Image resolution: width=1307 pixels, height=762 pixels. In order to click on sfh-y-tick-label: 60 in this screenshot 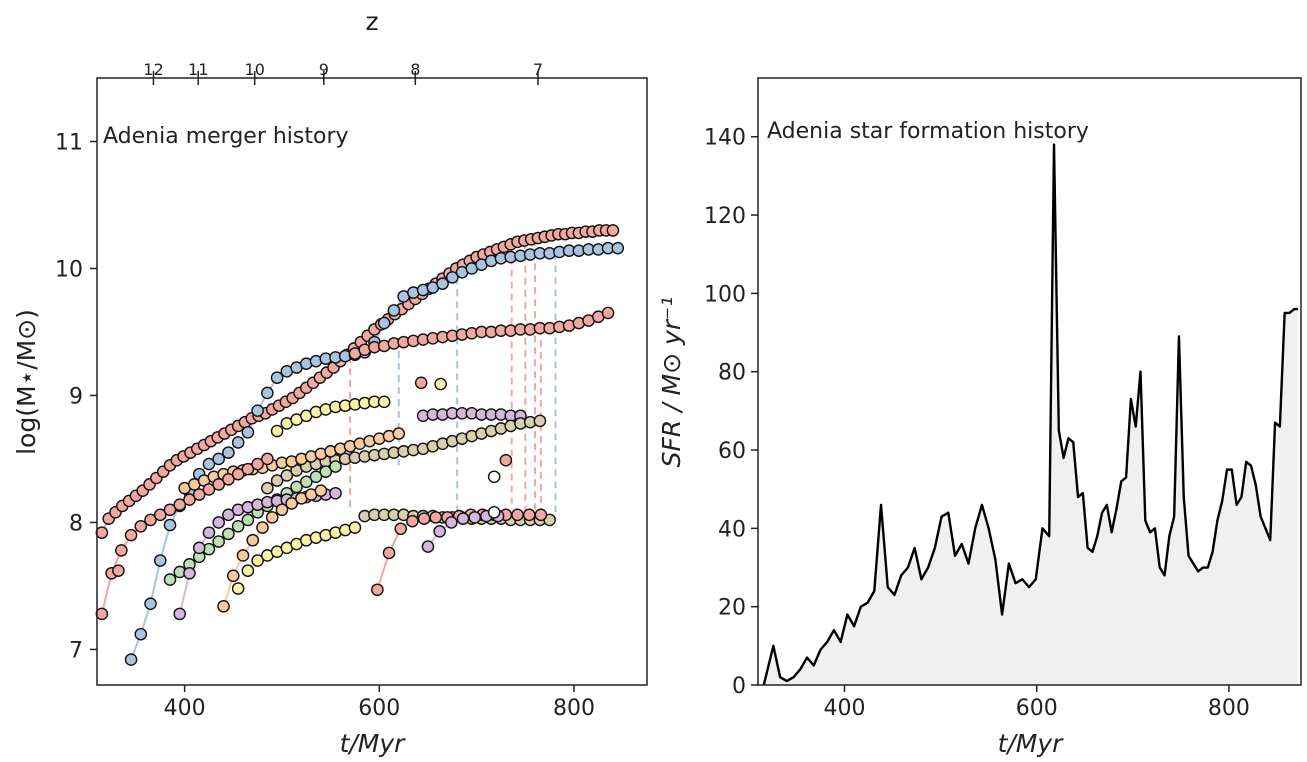, I will do `click(732, 451)`.